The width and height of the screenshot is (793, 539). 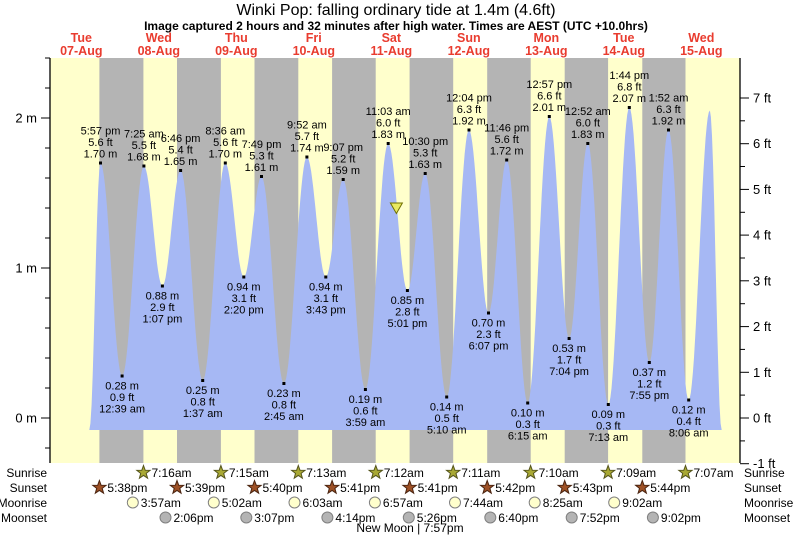 I want to click on high-tide-label: 5.3 ft, so click(x=261, y=157).